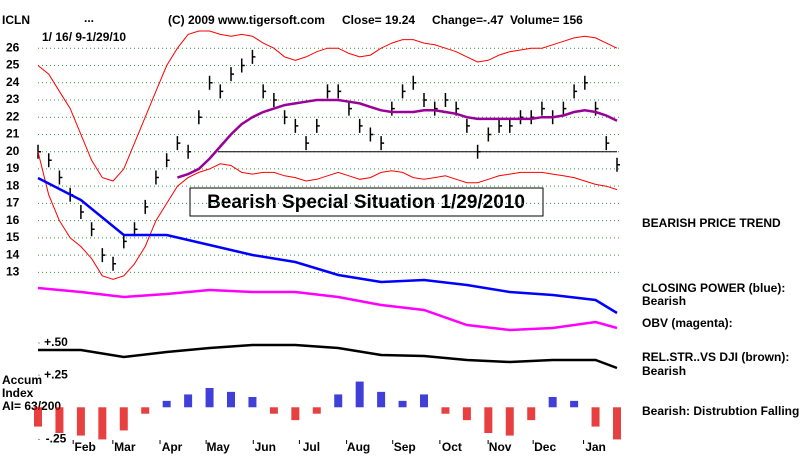  I want to click on y-tick-label: 14, so click(13, 254).